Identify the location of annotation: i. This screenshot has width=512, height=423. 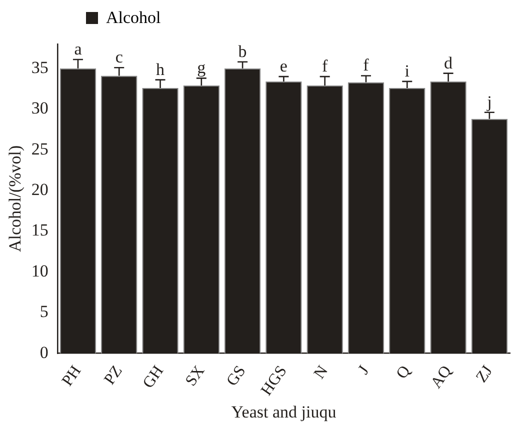
(407, 70).